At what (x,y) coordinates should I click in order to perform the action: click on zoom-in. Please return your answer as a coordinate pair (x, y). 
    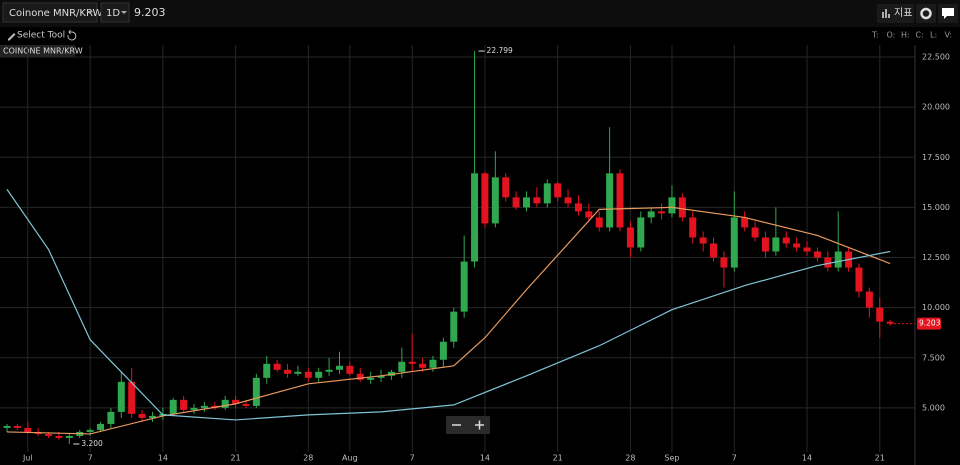
    Looking at the image, I should click on (479, 425).